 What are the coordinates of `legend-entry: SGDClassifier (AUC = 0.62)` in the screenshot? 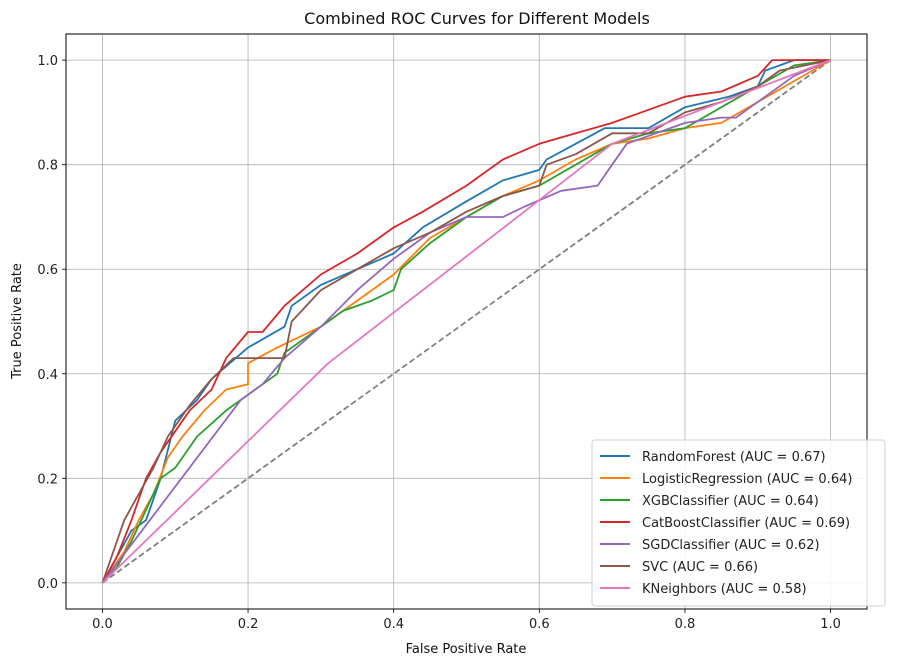 It's located at (731, 545).